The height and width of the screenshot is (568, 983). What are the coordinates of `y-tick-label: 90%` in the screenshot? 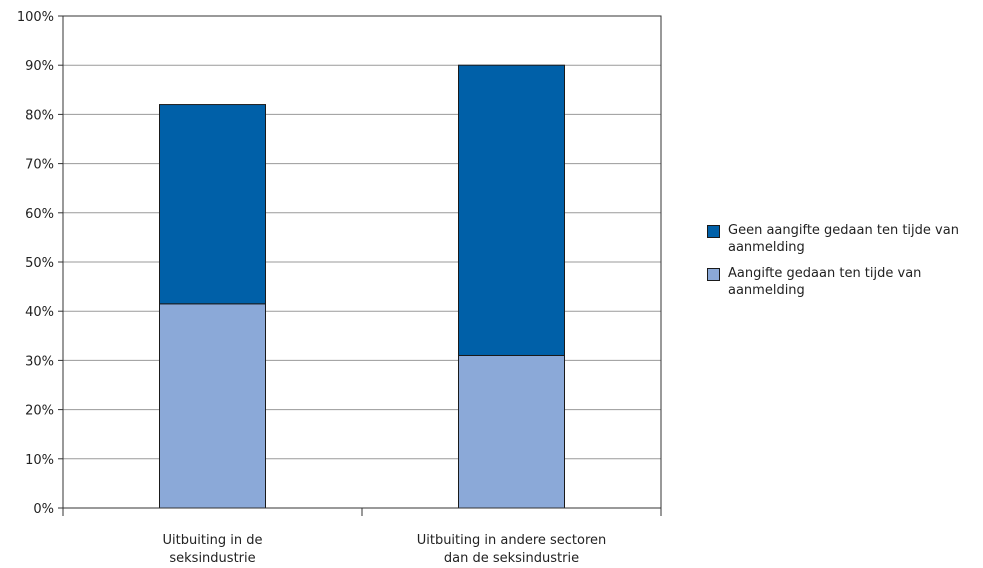 It's located at (39, 66).